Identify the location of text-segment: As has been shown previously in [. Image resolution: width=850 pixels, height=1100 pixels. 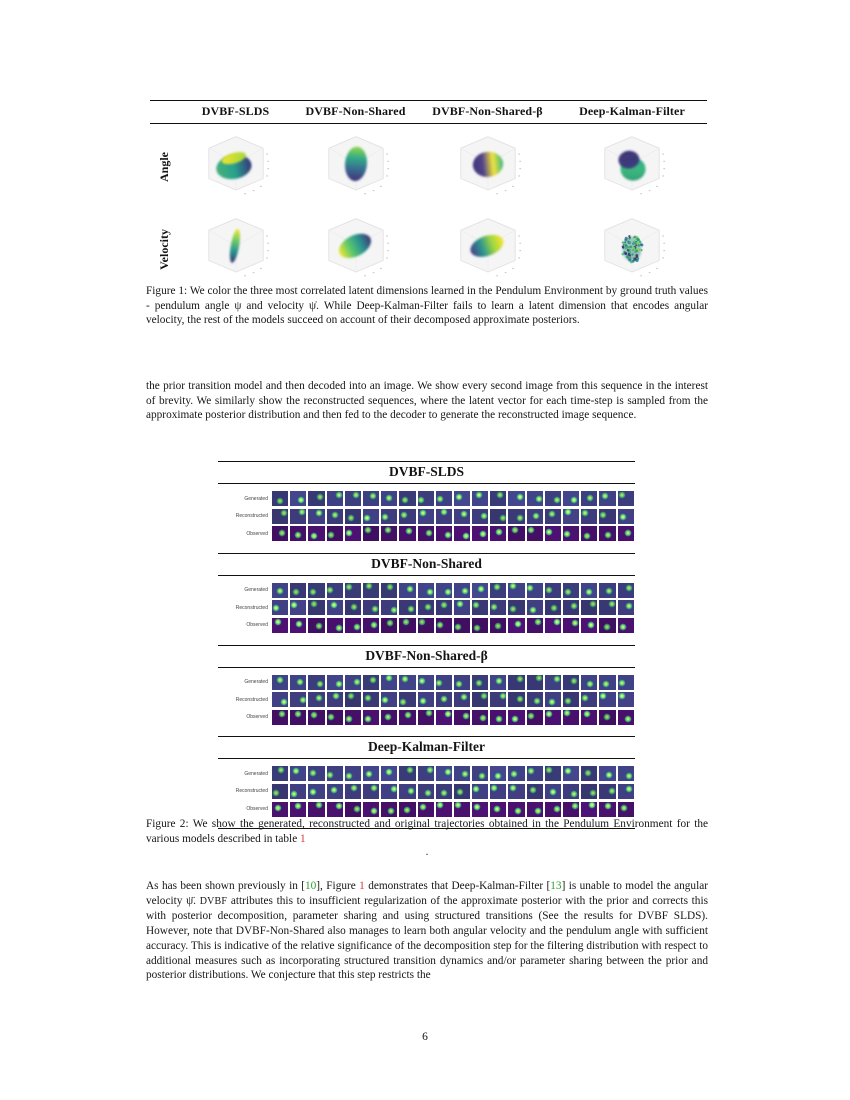
(225, 886).